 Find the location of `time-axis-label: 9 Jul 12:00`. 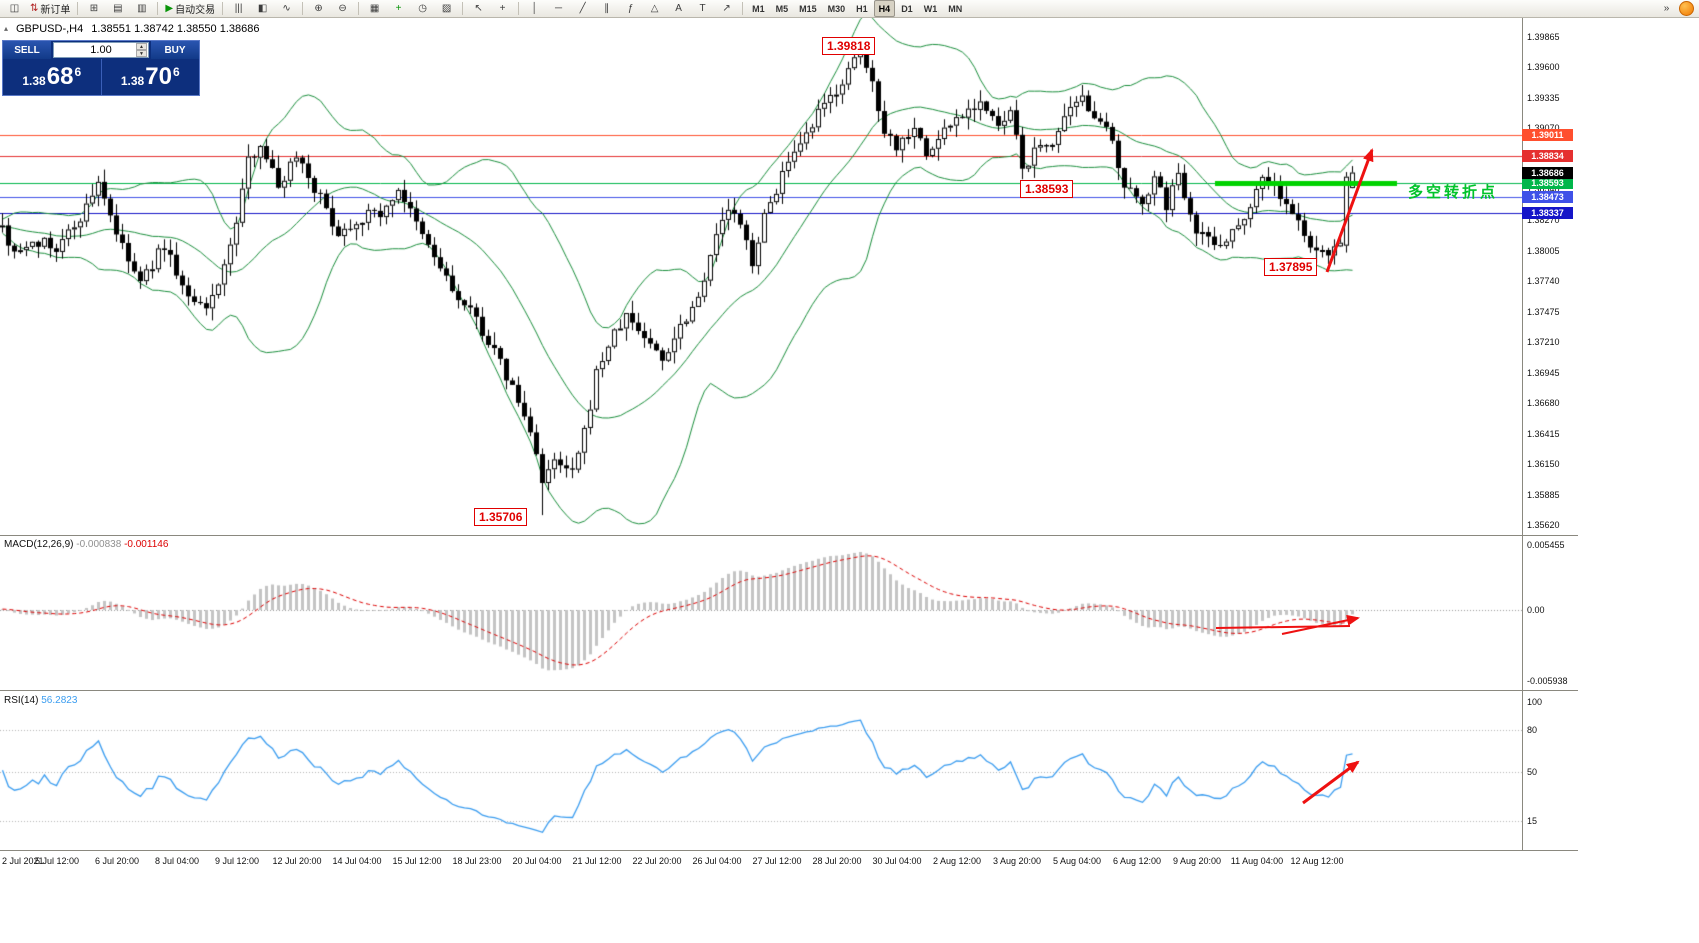

time-axis-label: 9 Jul 12:00 is located at coordinates (237, 861).